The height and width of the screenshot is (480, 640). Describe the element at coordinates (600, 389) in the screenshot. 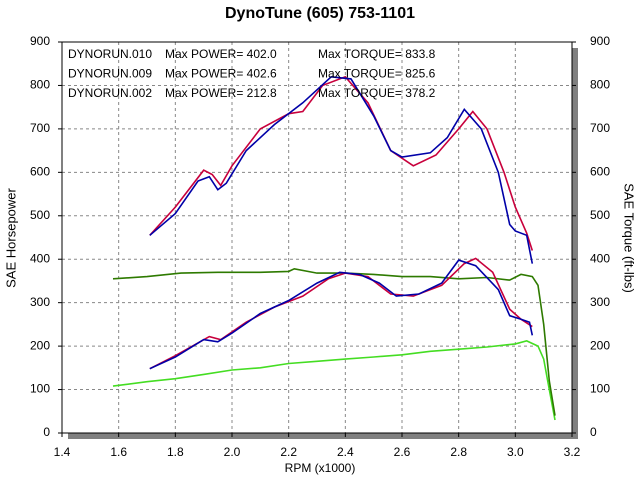

I see `y2-tick-label: 100` at that location.